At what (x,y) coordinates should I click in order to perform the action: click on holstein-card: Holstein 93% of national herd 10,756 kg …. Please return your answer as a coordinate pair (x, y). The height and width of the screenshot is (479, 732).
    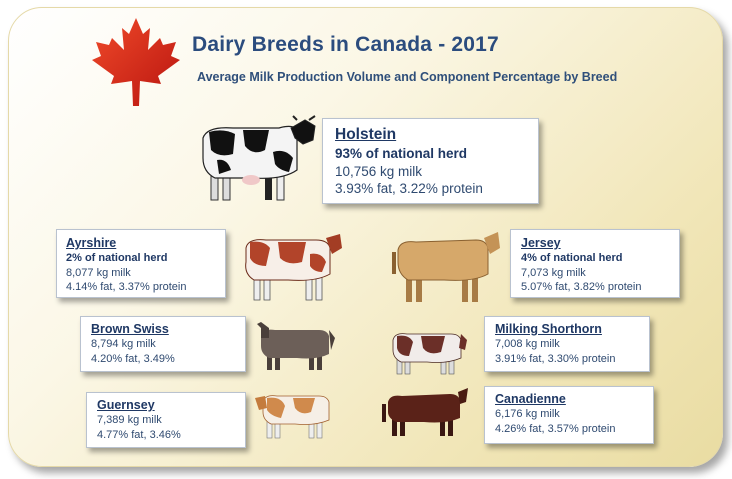
    Looking at the image, I should click on (430, 161).